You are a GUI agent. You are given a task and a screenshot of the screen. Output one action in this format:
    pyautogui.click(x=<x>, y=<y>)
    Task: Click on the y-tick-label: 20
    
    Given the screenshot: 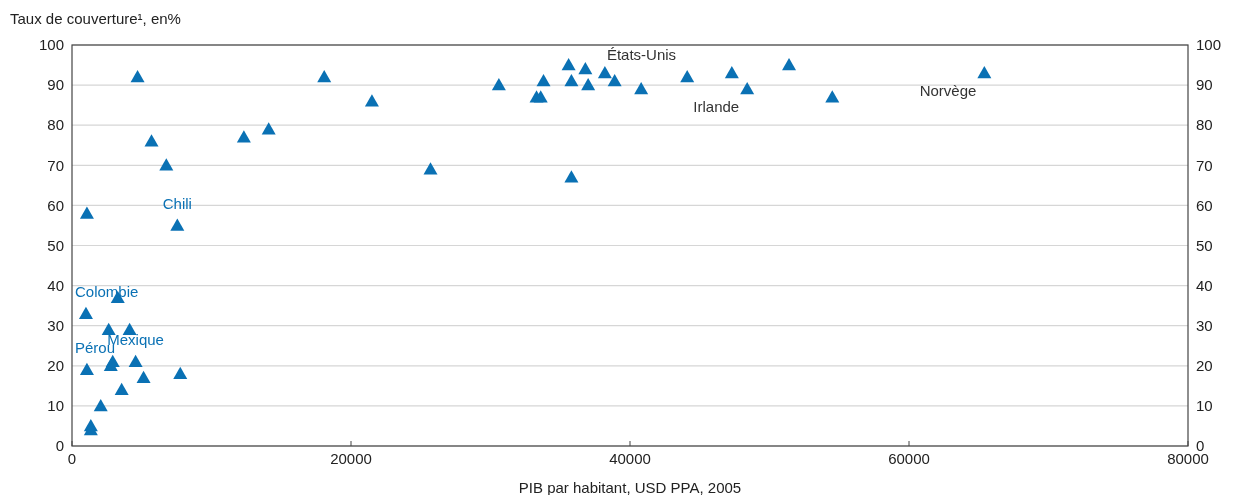 What is the action you would take?
    pyautogui.click(x=55, y=366)
    